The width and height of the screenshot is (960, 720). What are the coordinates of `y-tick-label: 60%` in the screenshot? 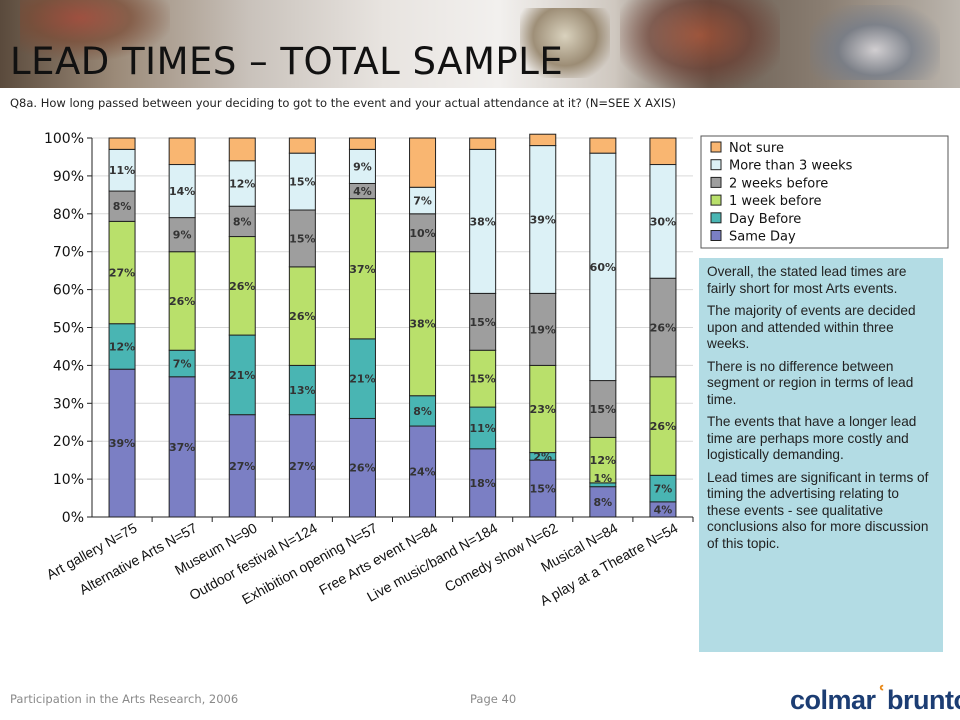 It's located at (68, 291).